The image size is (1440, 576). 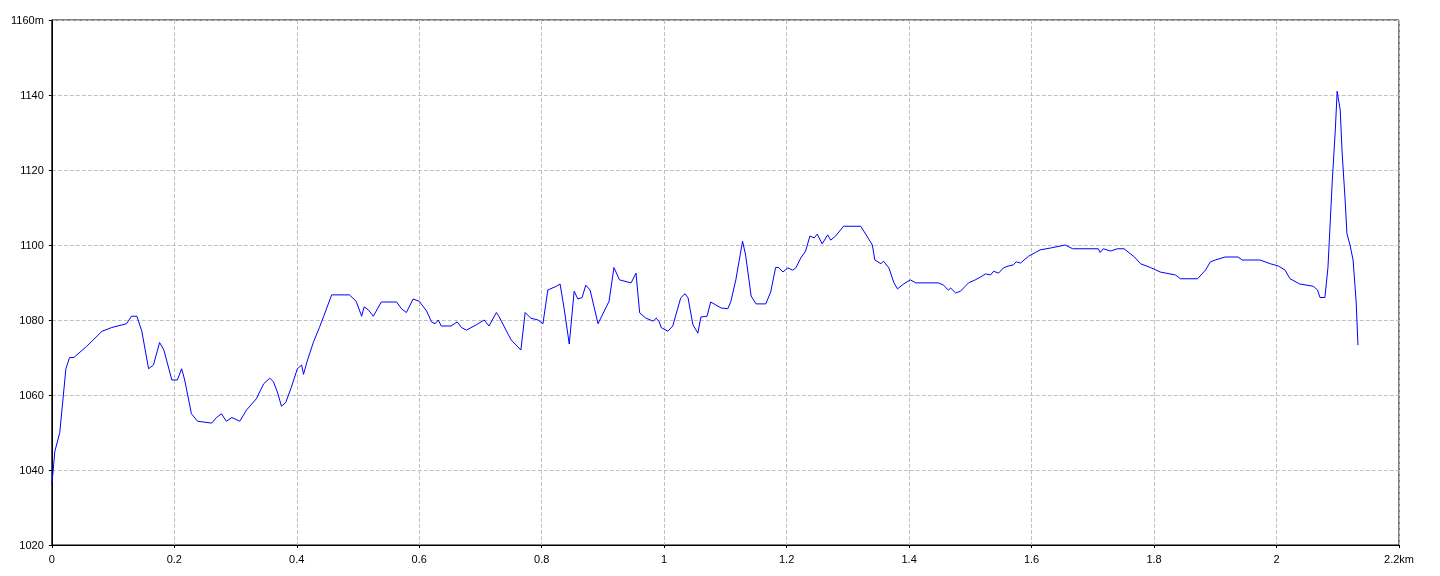 What do you see at coordinates (1154, 558) in the screenshot?
I see `x-tick-label: 1.8` at bounding box center [1154, 558].